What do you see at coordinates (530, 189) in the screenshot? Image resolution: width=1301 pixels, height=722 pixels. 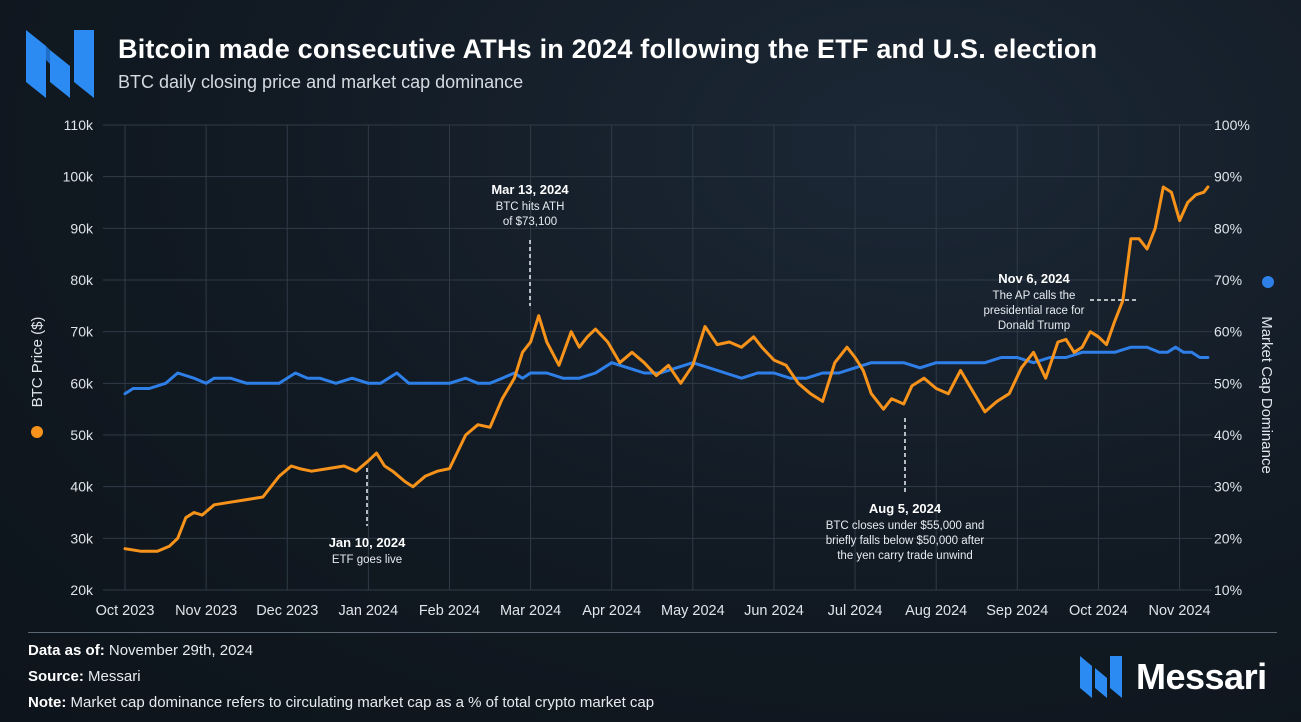 I see `annotation-ath-date: Mar 13, 2024` at bounding box center [530, 189].